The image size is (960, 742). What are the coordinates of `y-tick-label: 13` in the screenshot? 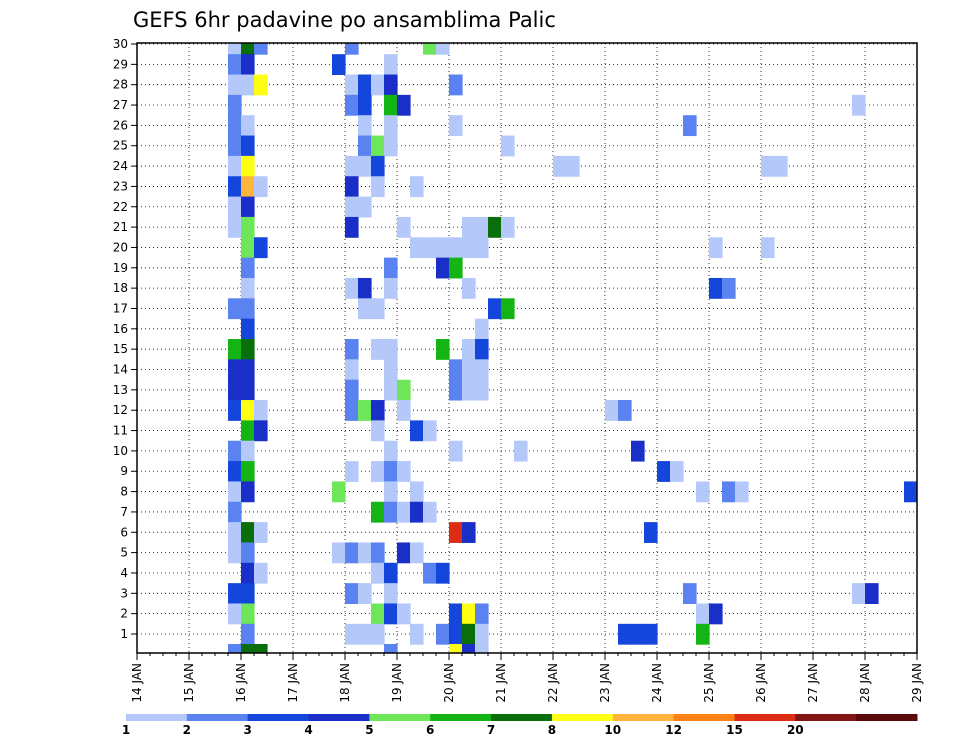 It's located at (120, 390).